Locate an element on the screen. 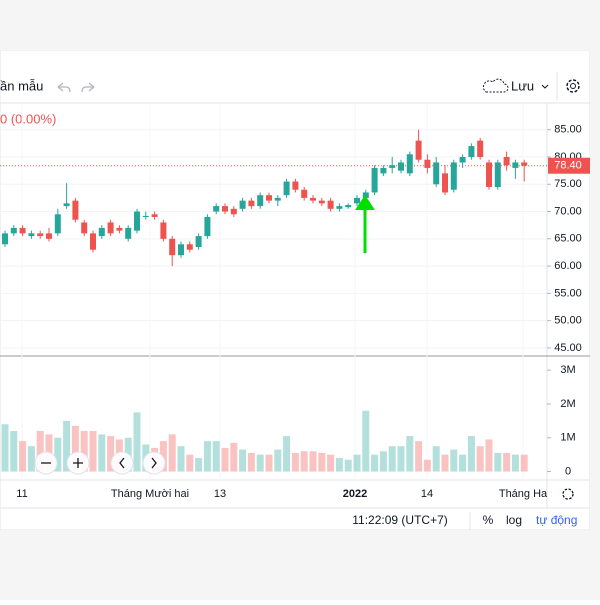  scroll-left-button is located at coordinates (122, 463).